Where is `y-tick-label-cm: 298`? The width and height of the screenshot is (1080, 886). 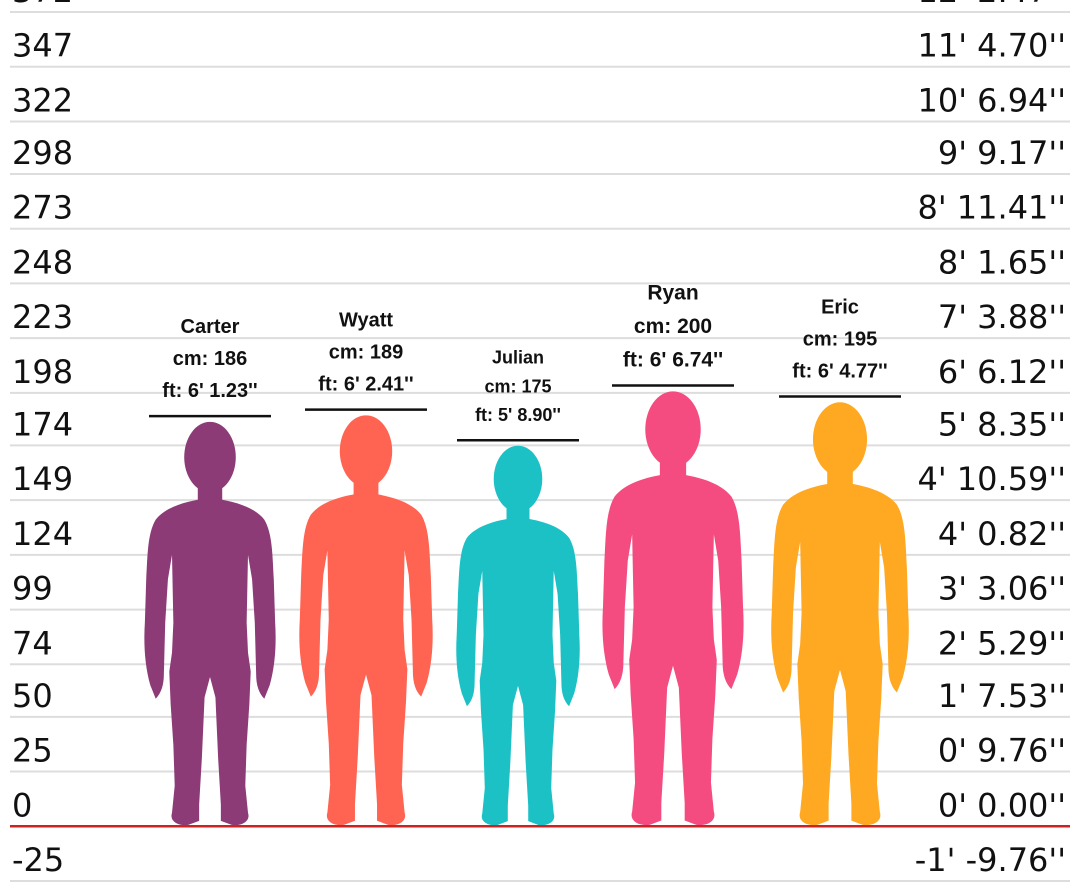
y-tick-label-cm: 298 is located at coordinates (42, 153).